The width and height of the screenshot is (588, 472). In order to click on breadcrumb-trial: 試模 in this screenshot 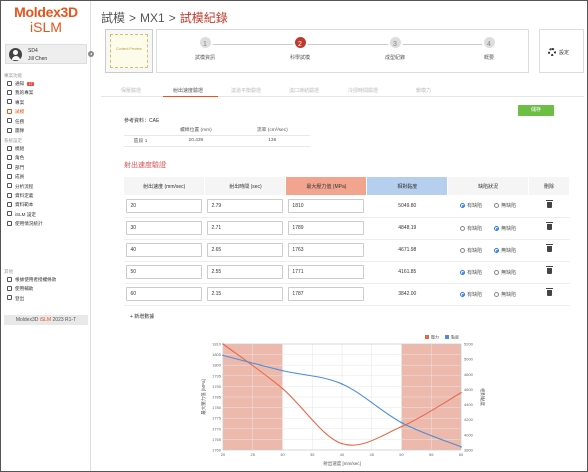, I will do `click(113, 18)`.